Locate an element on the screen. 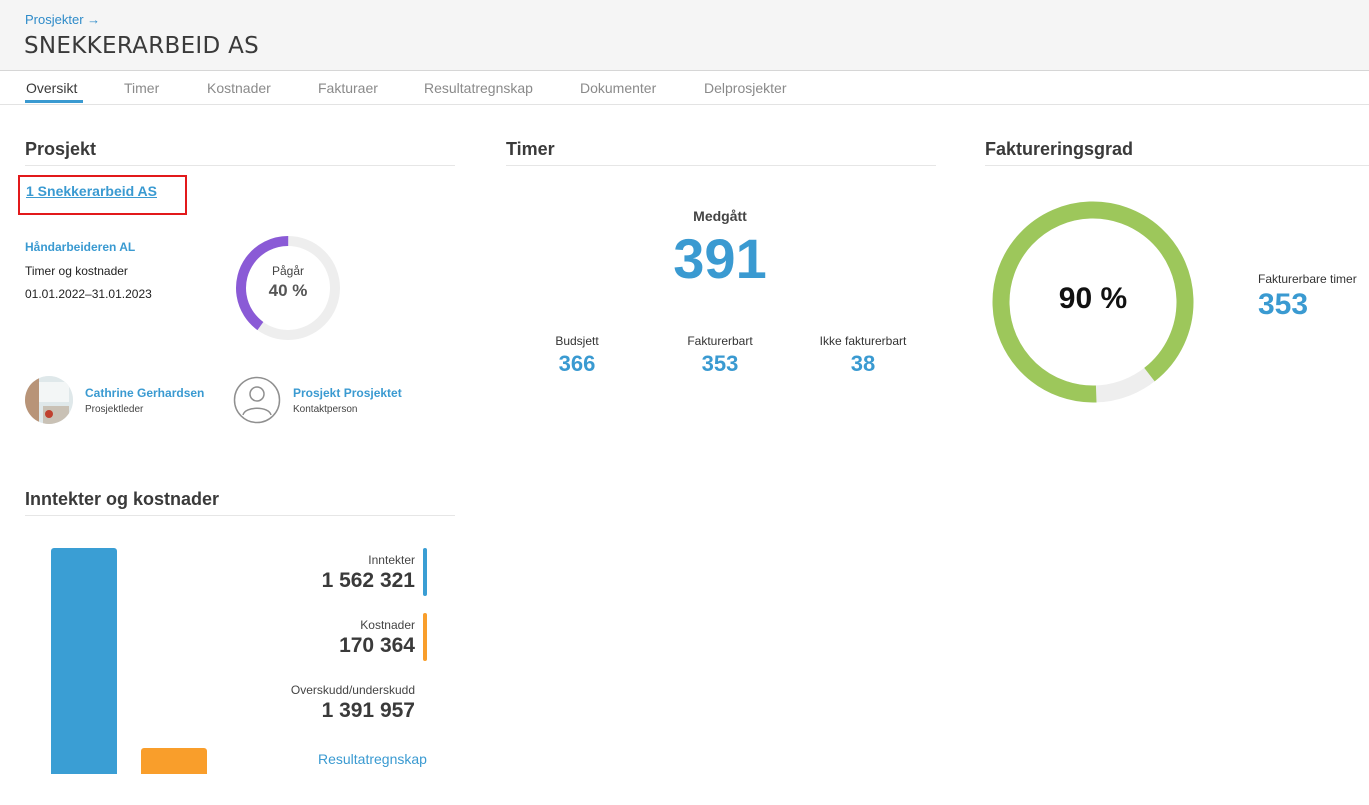  medgatt-label: Medgått is located at coordinates (720, 216).